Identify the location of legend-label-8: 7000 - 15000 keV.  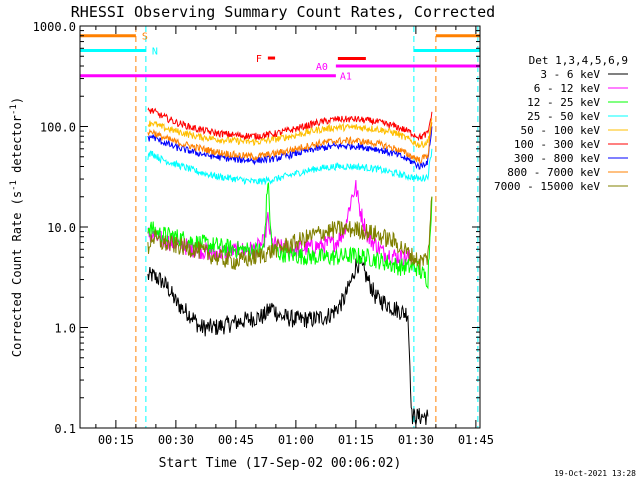
(547, 186).